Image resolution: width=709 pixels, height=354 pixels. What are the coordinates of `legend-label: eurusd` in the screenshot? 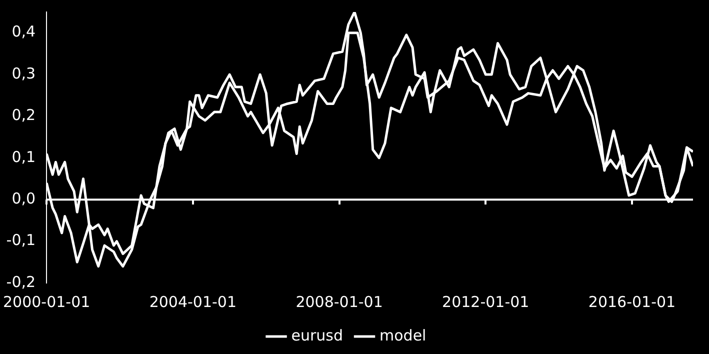 It's located at (317, 335).